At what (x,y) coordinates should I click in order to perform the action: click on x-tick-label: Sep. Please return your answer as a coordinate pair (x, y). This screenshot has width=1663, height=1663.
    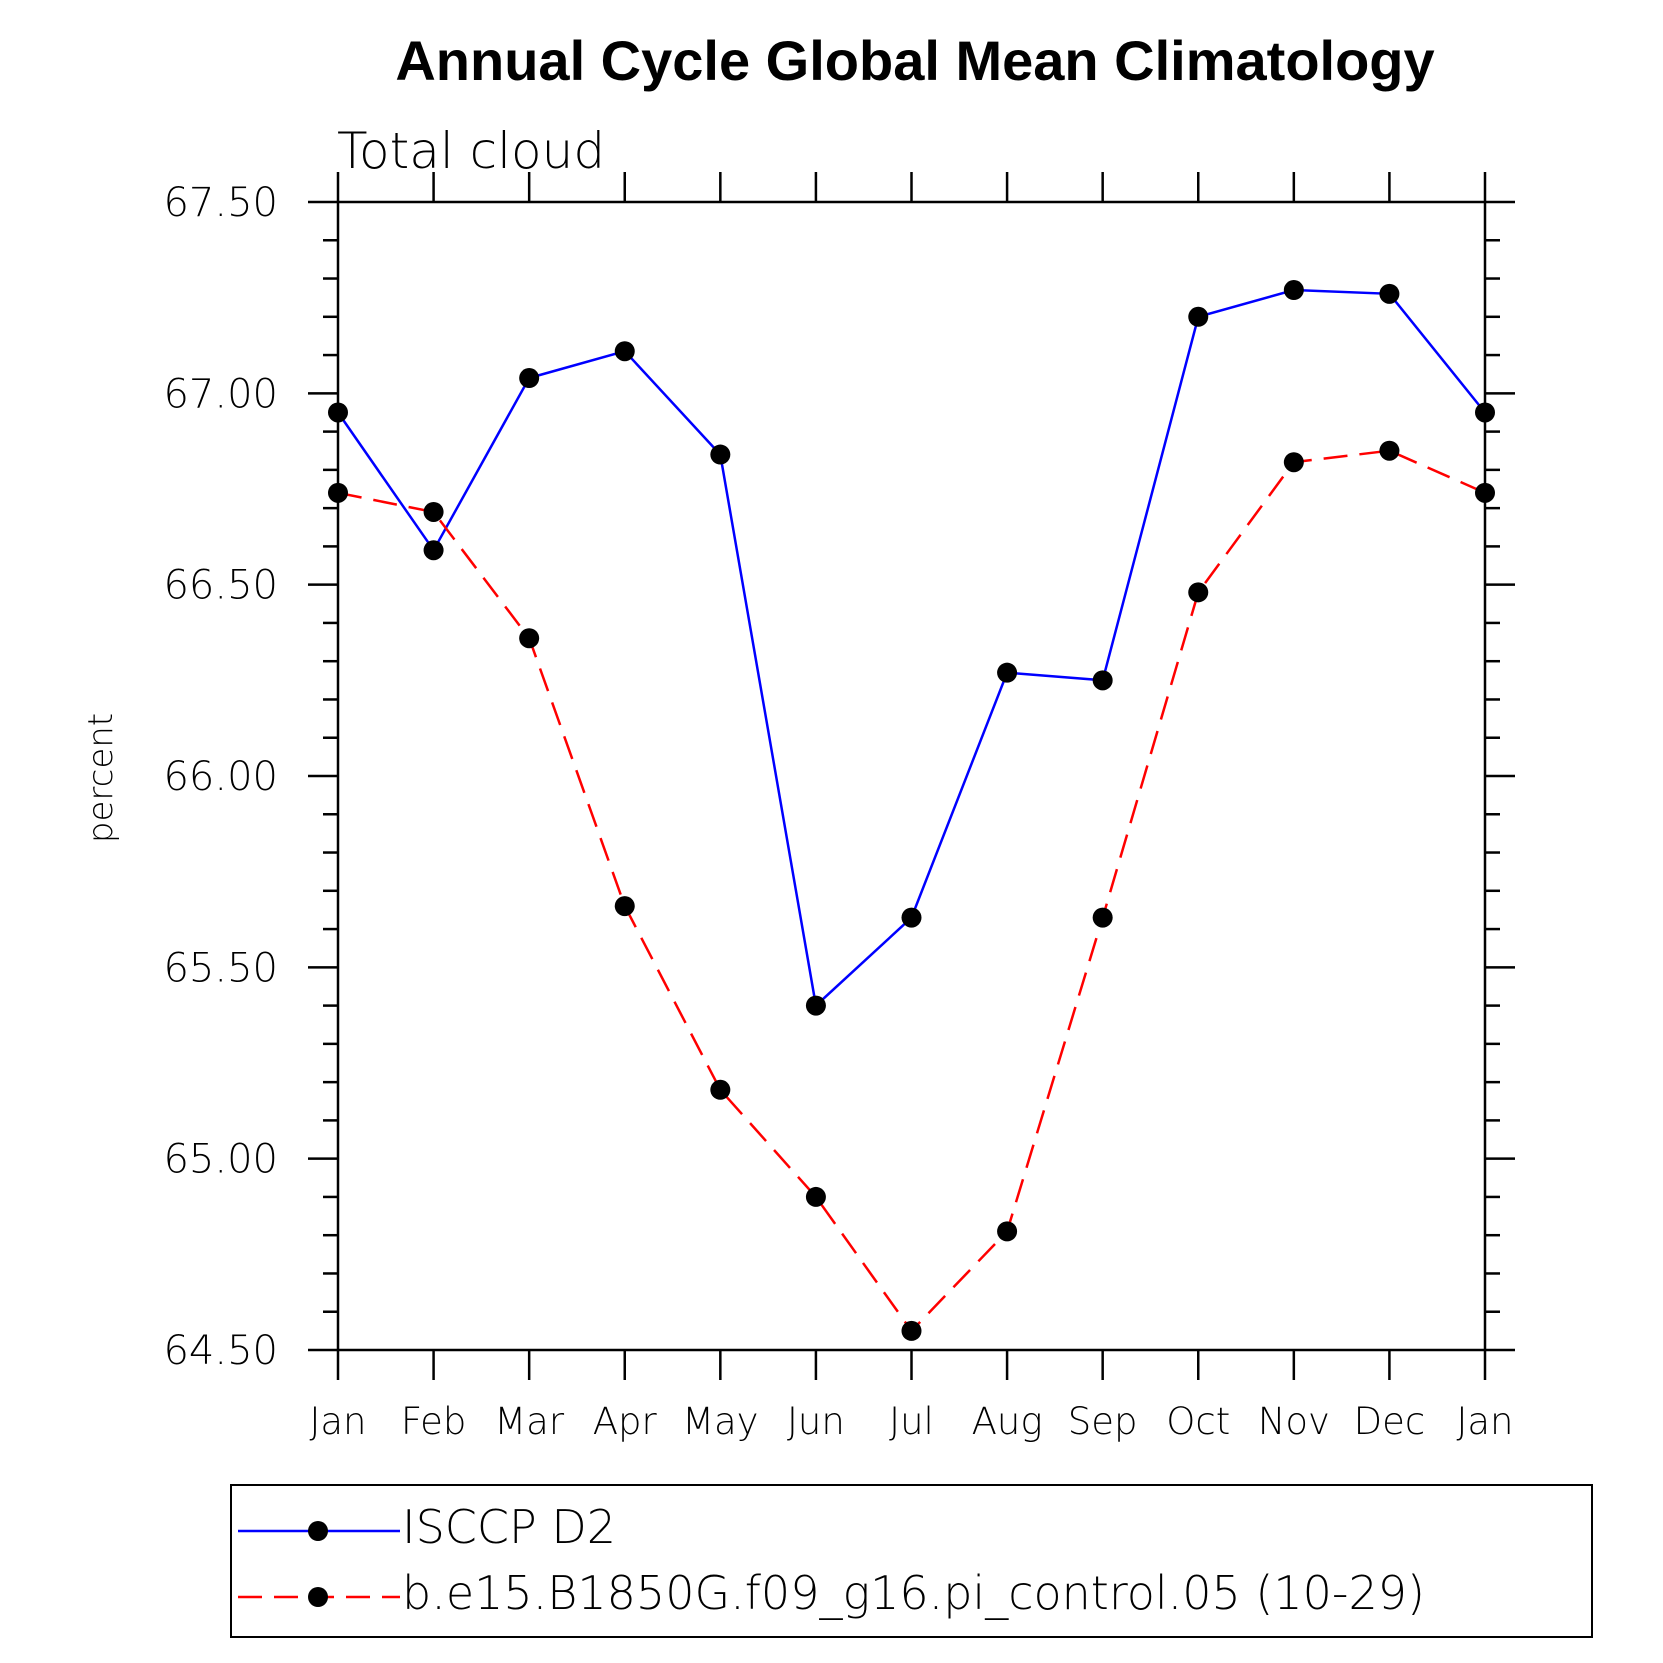
    Looking at the image, I should click on (1103, 1421).